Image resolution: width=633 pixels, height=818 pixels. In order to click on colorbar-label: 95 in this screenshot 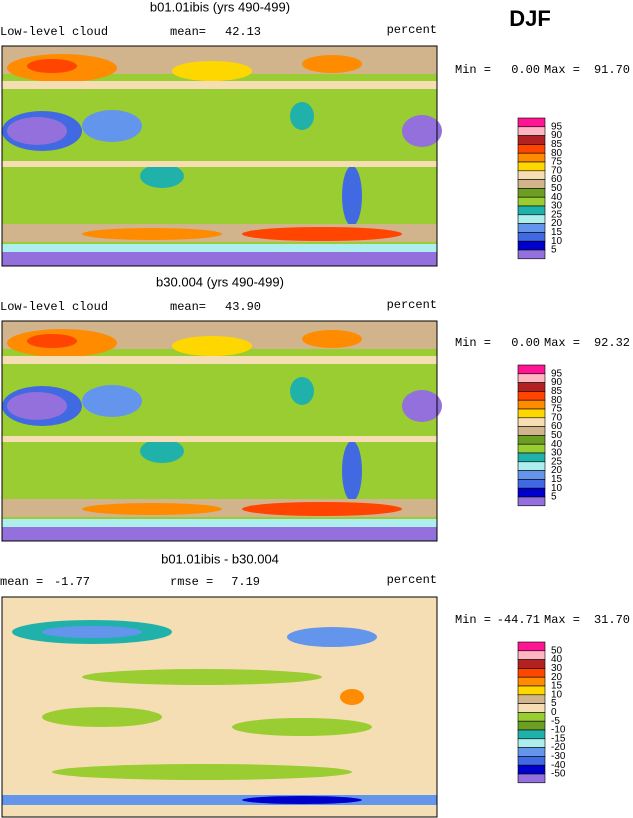, I will do `click(557, 373)`.